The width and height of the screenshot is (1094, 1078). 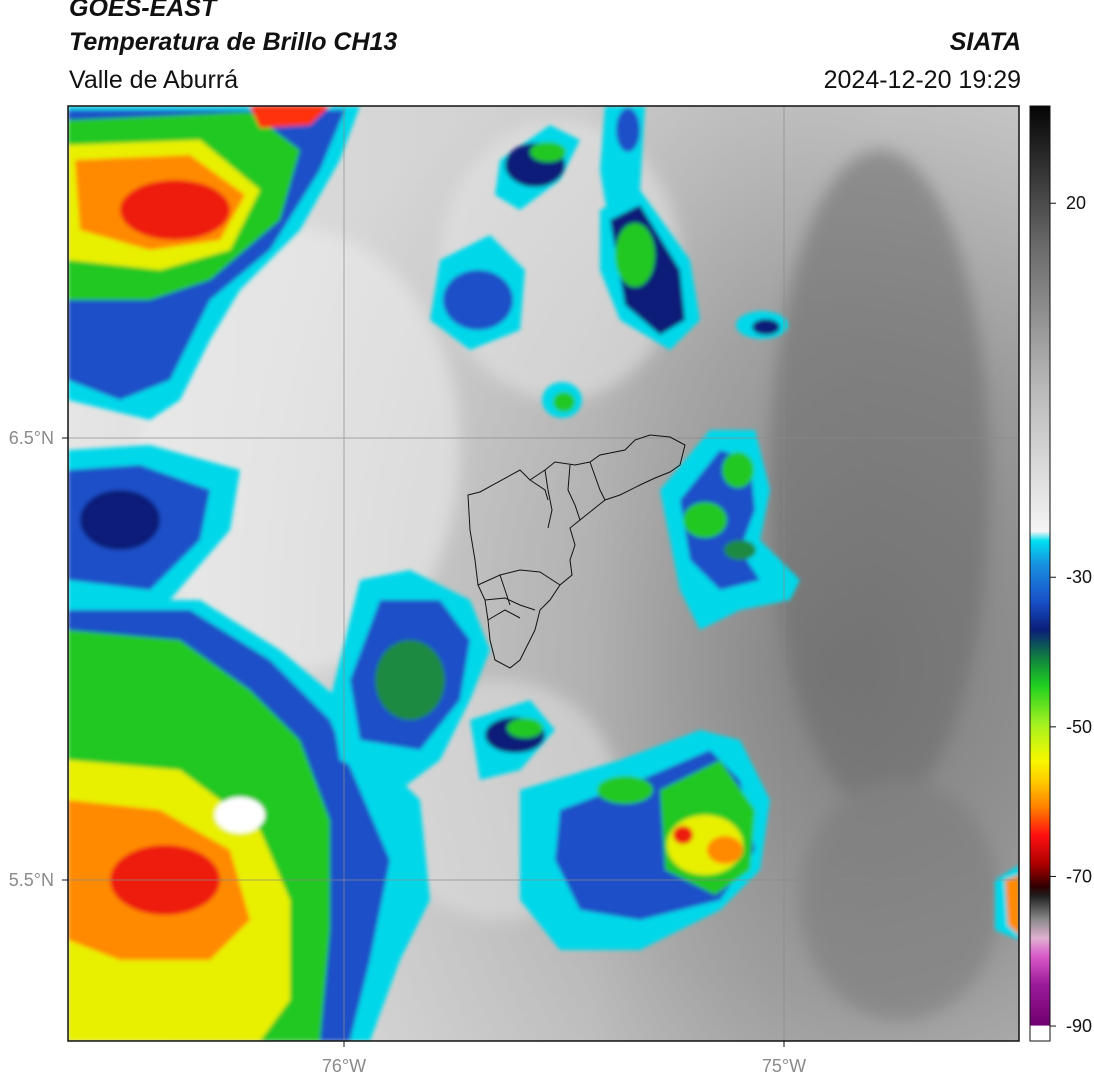 What do you see at coordinates (1079, 577) in the screenshot?
I see `colorbar-tick-label: -30` at bounding box center [1079, 577].